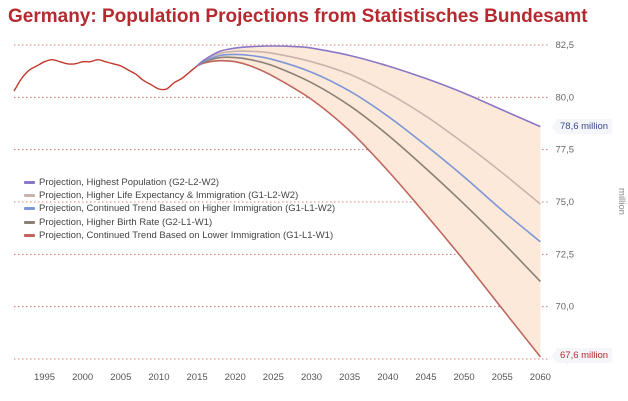  Describe the element at coordinates (387, 377) in the screenshot. I see `x-tick-label: 2040` at that location.